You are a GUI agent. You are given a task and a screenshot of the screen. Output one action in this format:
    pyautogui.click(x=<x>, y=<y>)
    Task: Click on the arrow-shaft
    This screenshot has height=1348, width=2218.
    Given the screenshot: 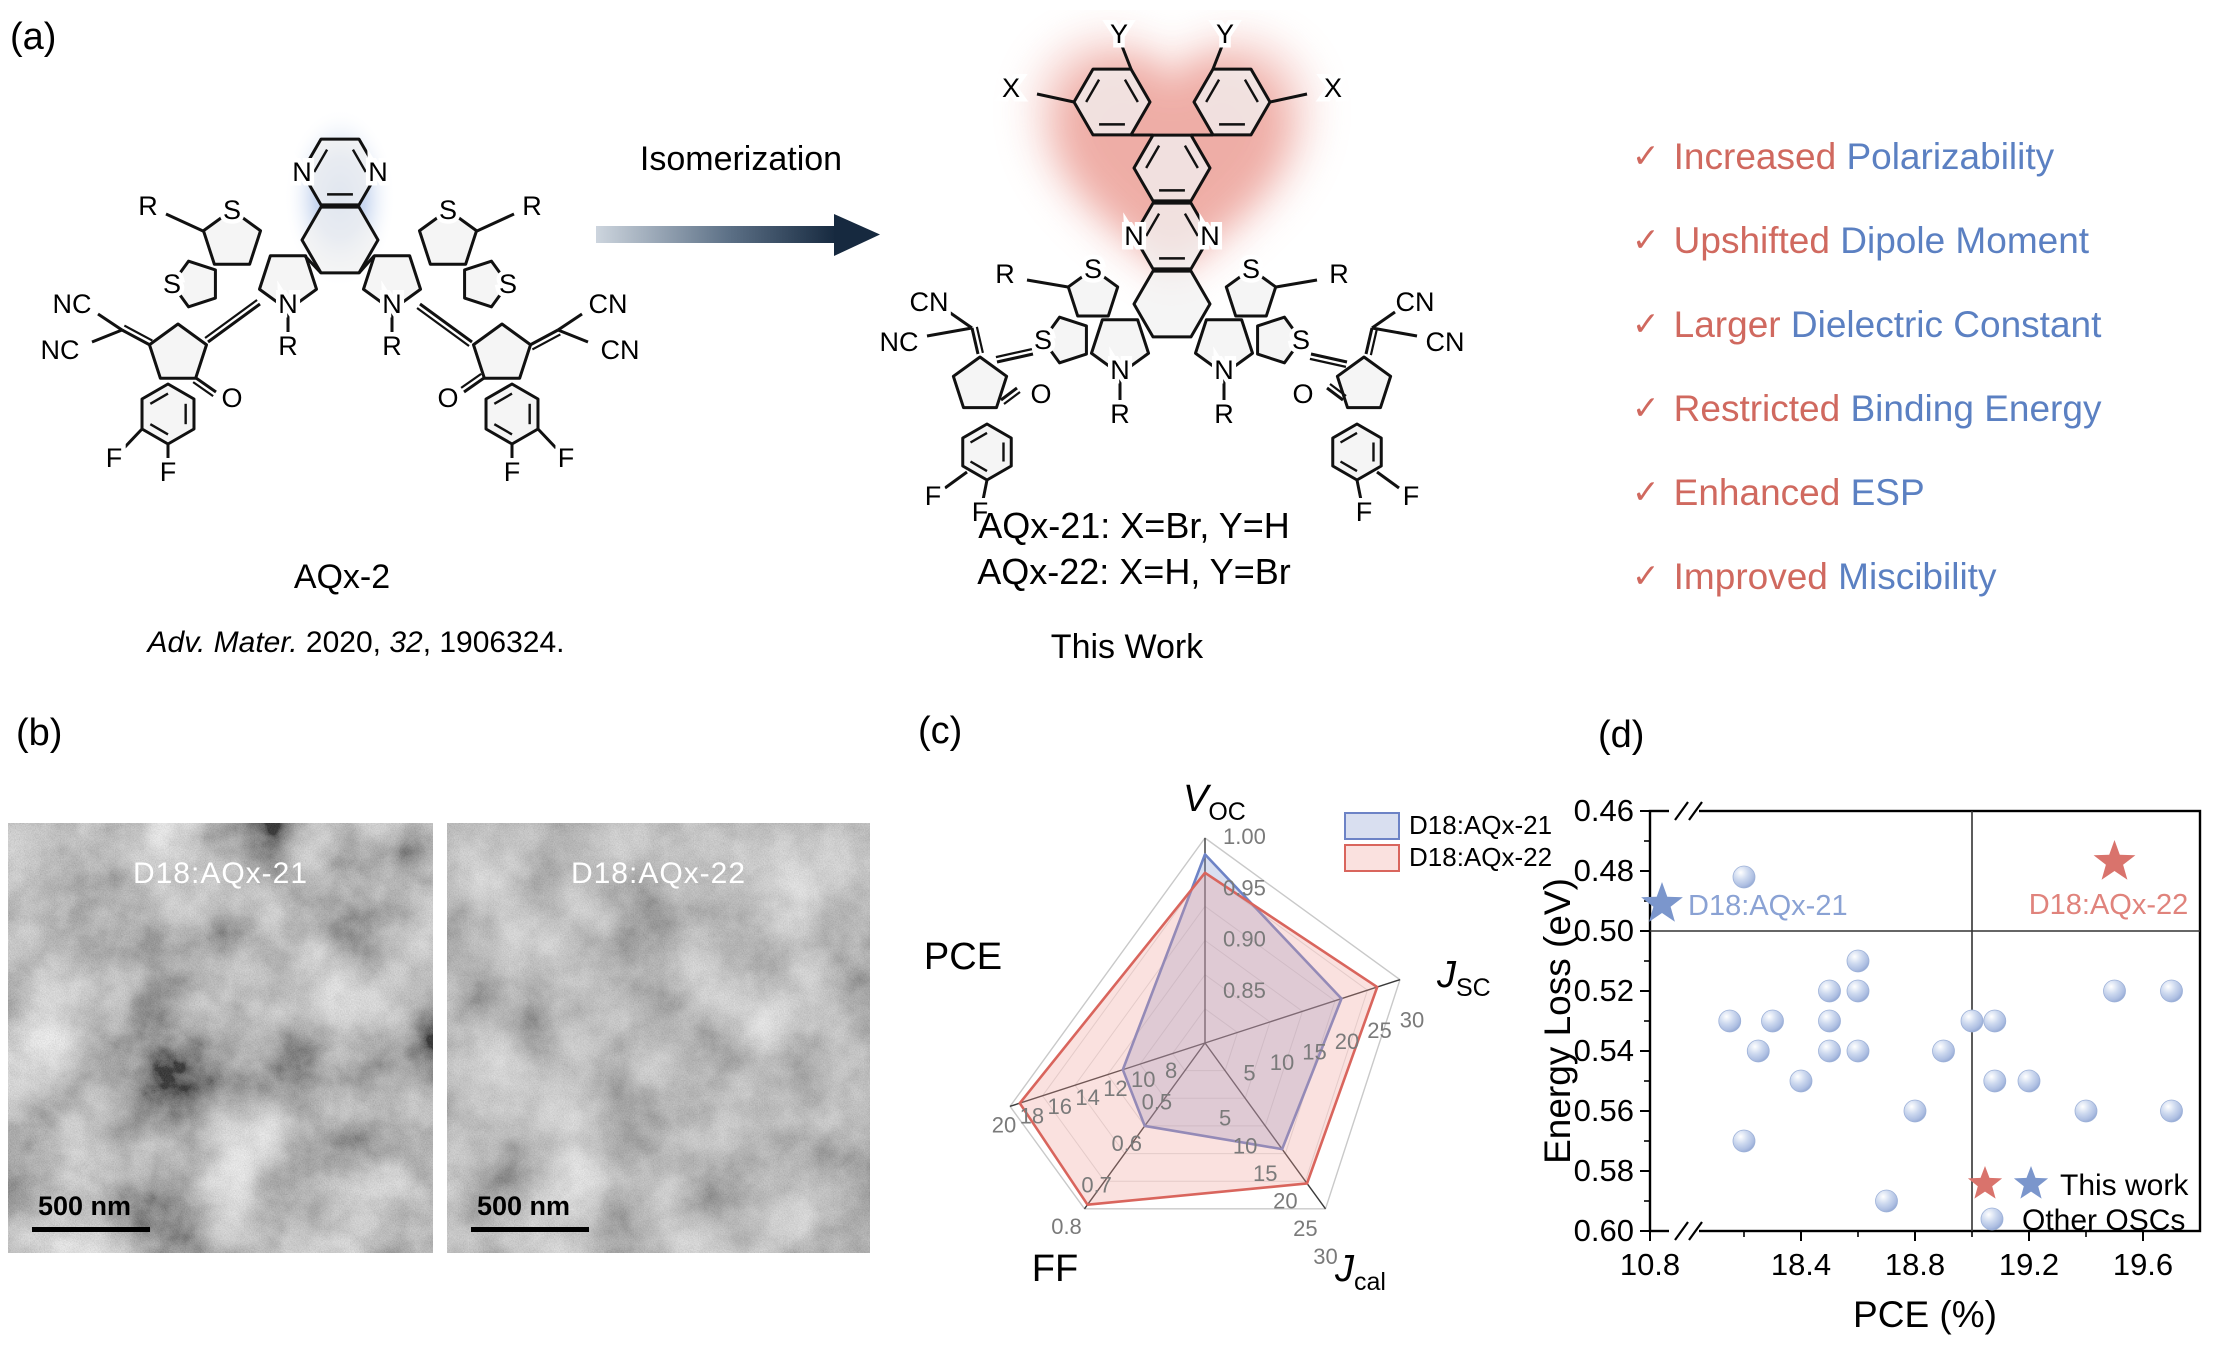 What is the action you would take?
    pyautogui.click(x=716, y=234)
    